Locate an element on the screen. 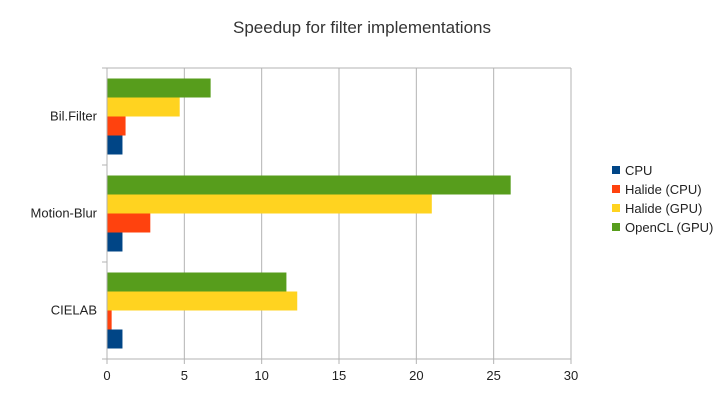  bar-halide-gpu-motion-blur is located at coordinates (269, 204).